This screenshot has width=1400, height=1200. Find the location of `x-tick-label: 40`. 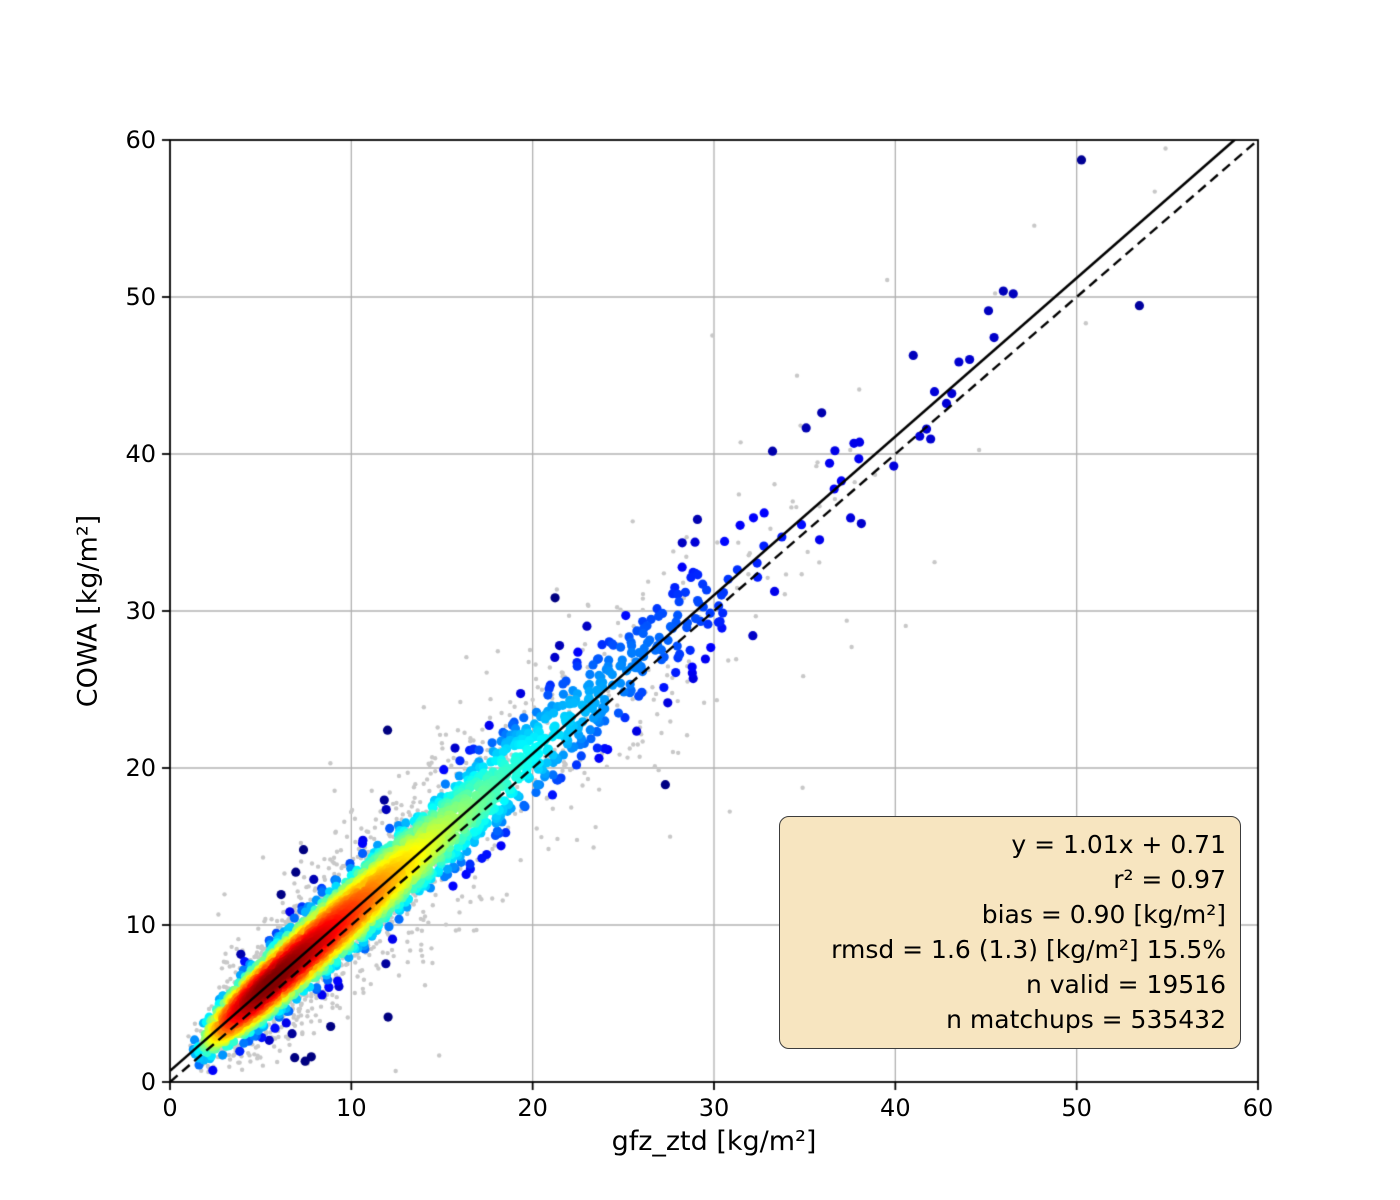

x-tick-label: 40 is located at coordinates (895, 1108).